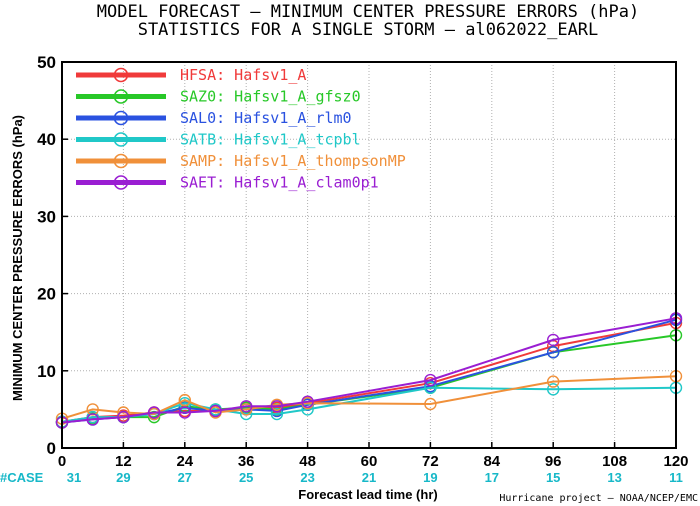  Describe the element at coordinates (492, 477) in the screenshot. I see `case-count: 17` at that location.